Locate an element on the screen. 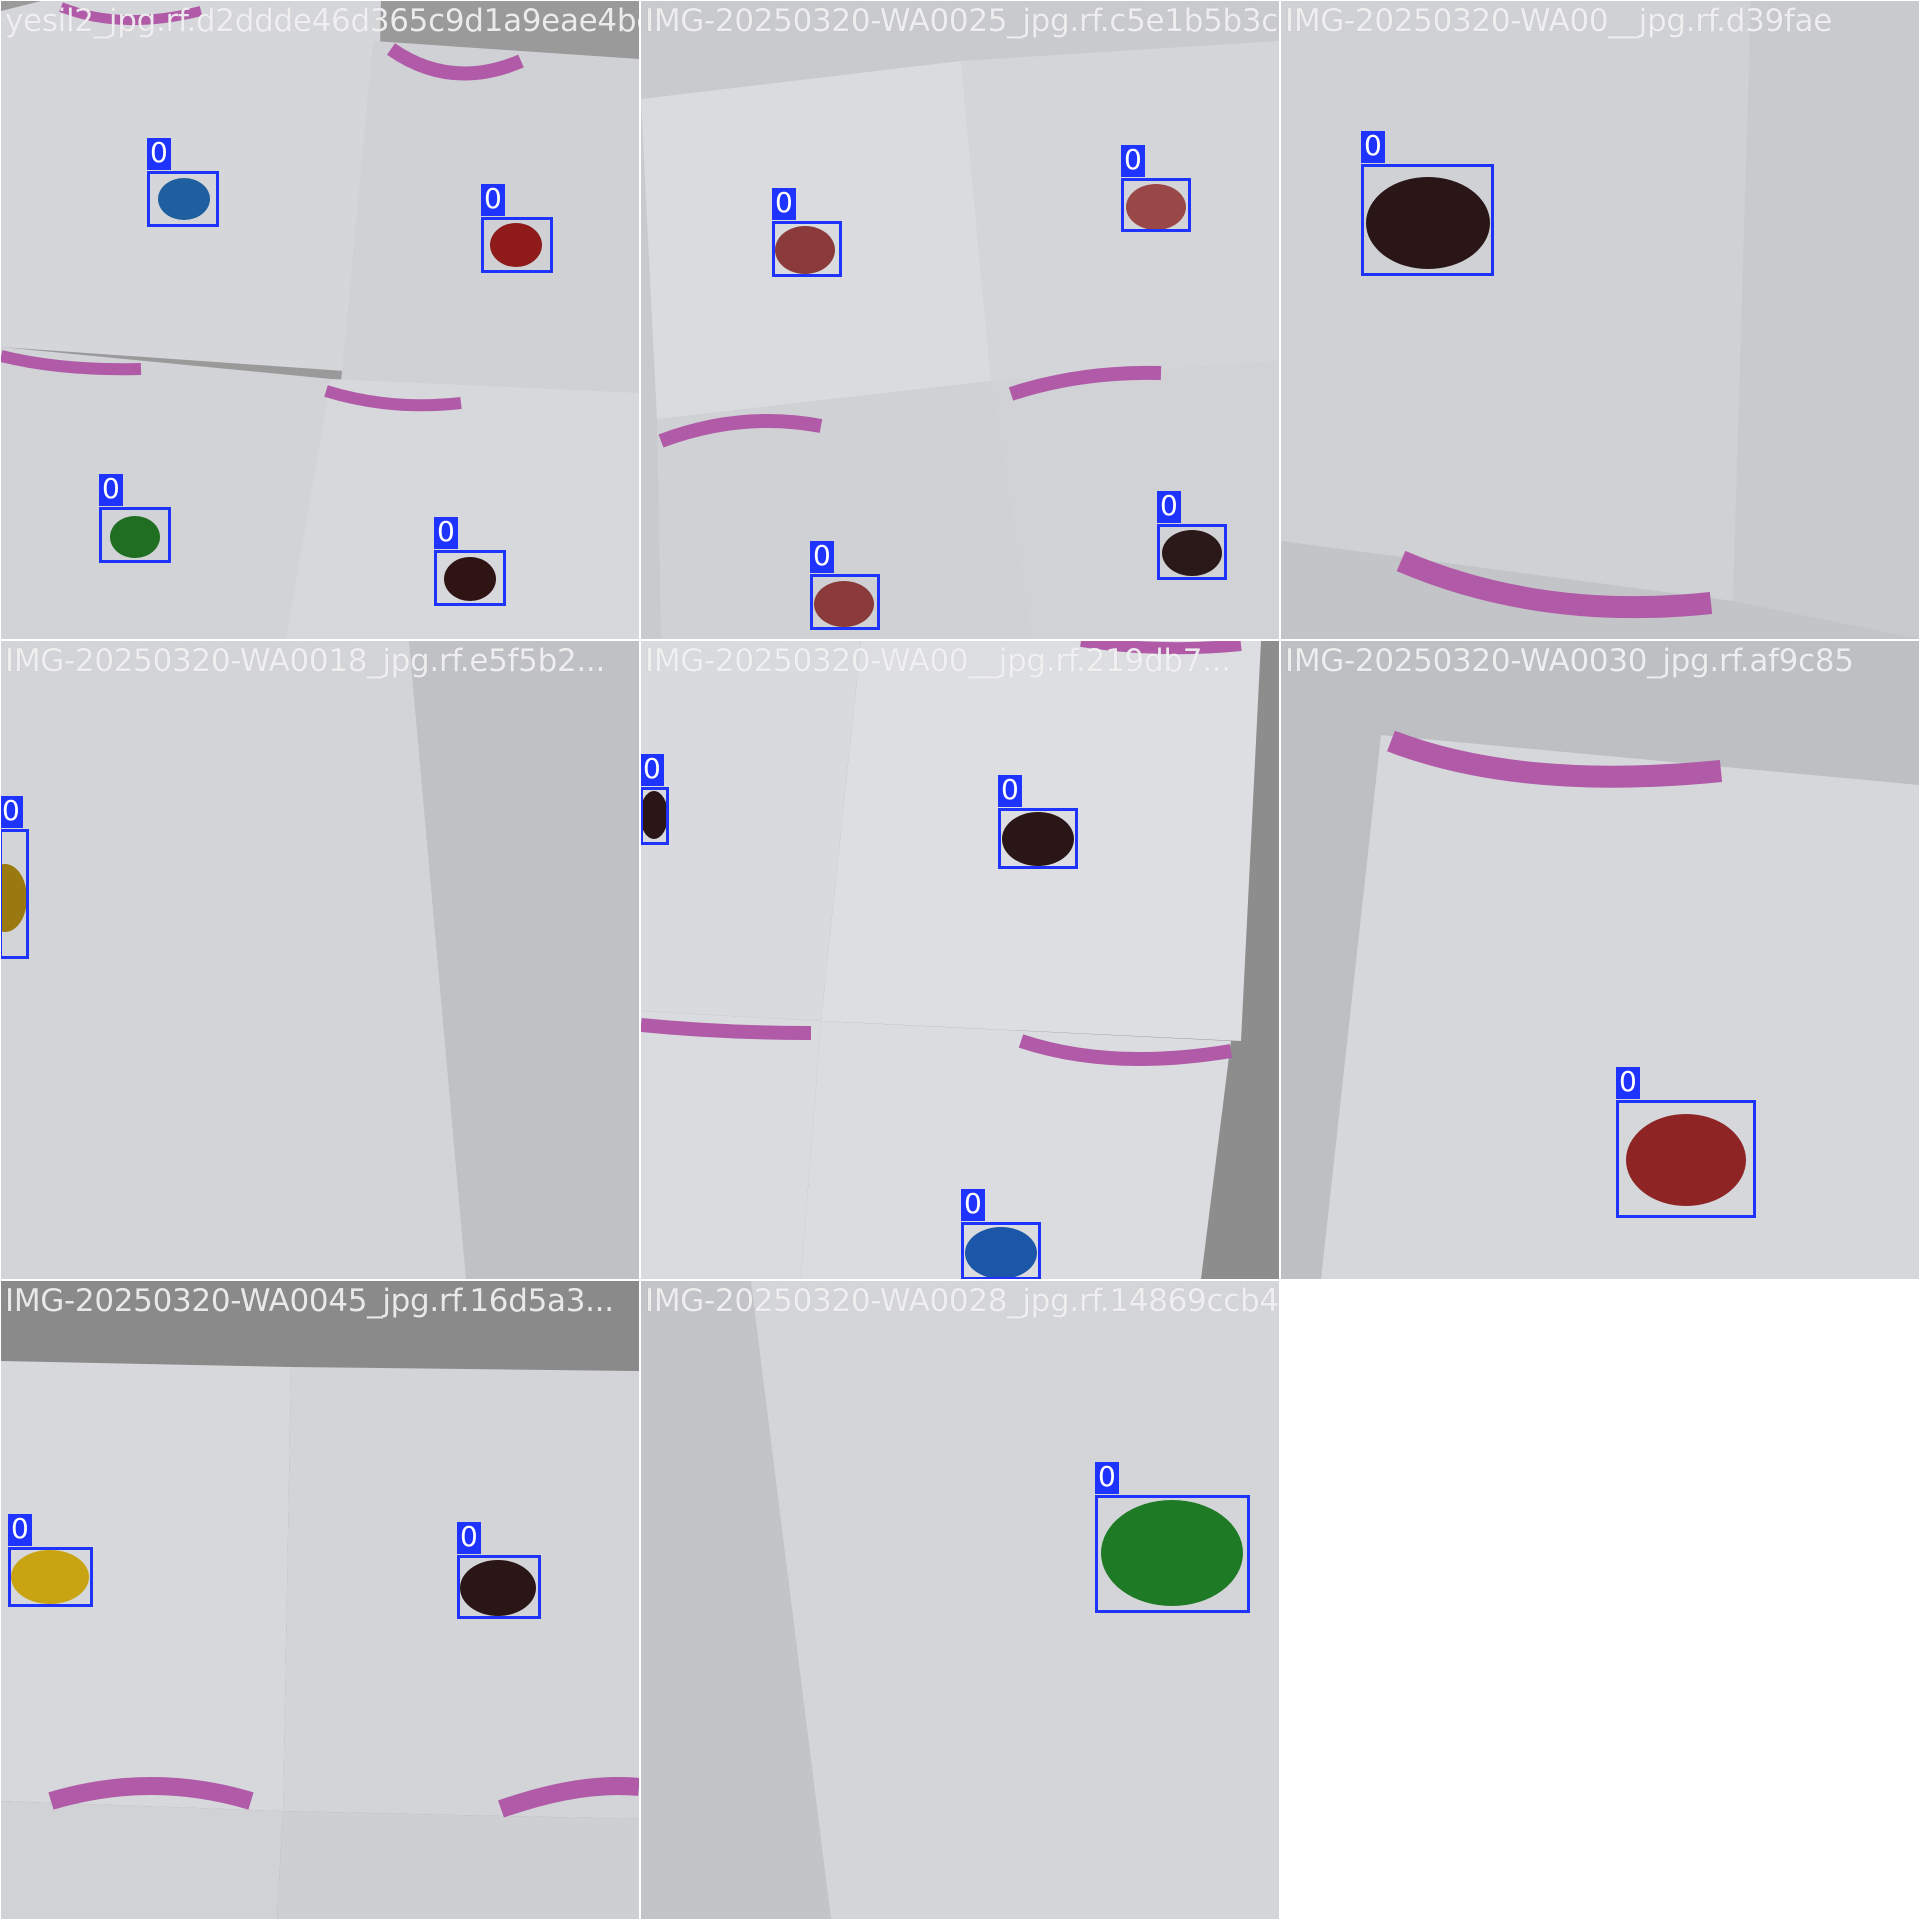 The height and width of the screenshot is (1920, 1920). mosaic-tile: IMG-20250320-WA0030_jpg.rf.af9c85 0 is located at coordinates (1600, 960).